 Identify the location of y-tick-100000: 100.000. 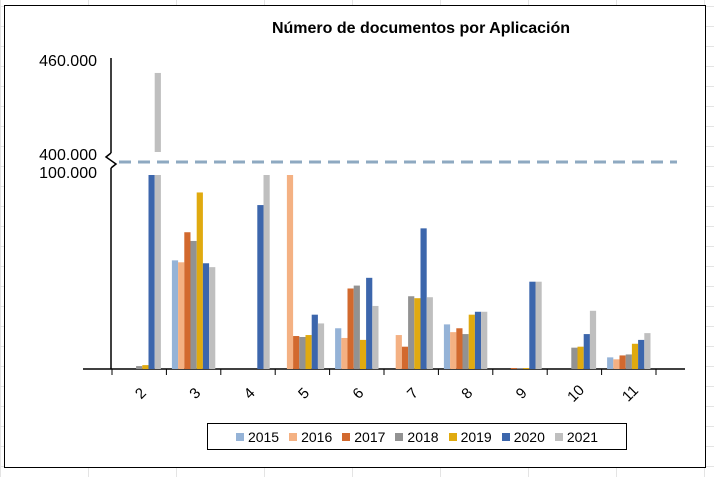
(68, 173).